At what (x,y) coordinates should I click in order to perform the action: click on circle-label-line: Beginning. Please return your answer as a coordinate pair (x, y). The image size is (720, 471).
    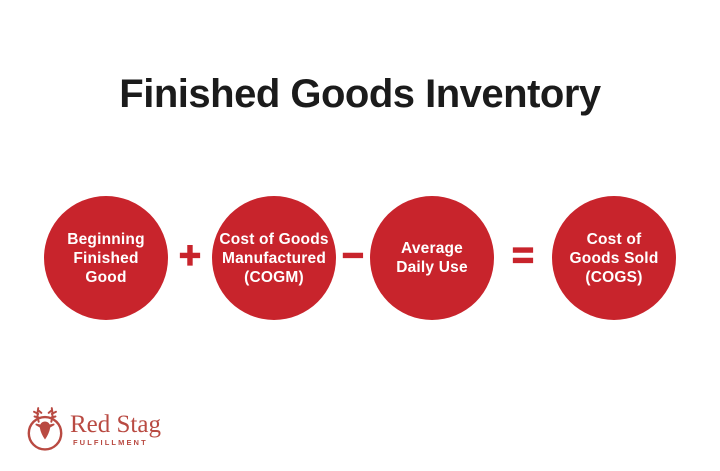
    Looking at the image, I should click on (106, 239).